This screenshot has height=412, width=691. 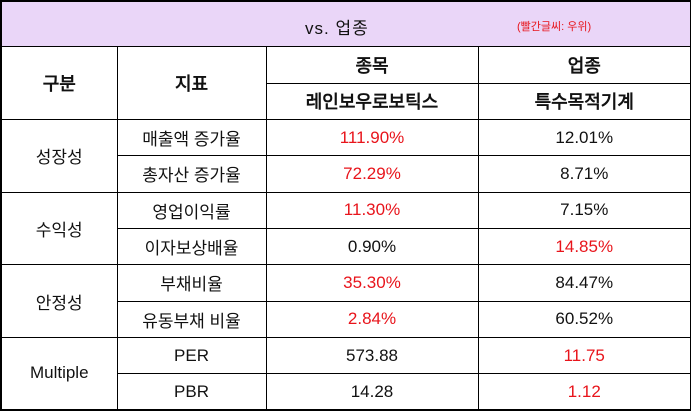 I want to click on stock-value: 111.90%, so click(x=372, y=137).